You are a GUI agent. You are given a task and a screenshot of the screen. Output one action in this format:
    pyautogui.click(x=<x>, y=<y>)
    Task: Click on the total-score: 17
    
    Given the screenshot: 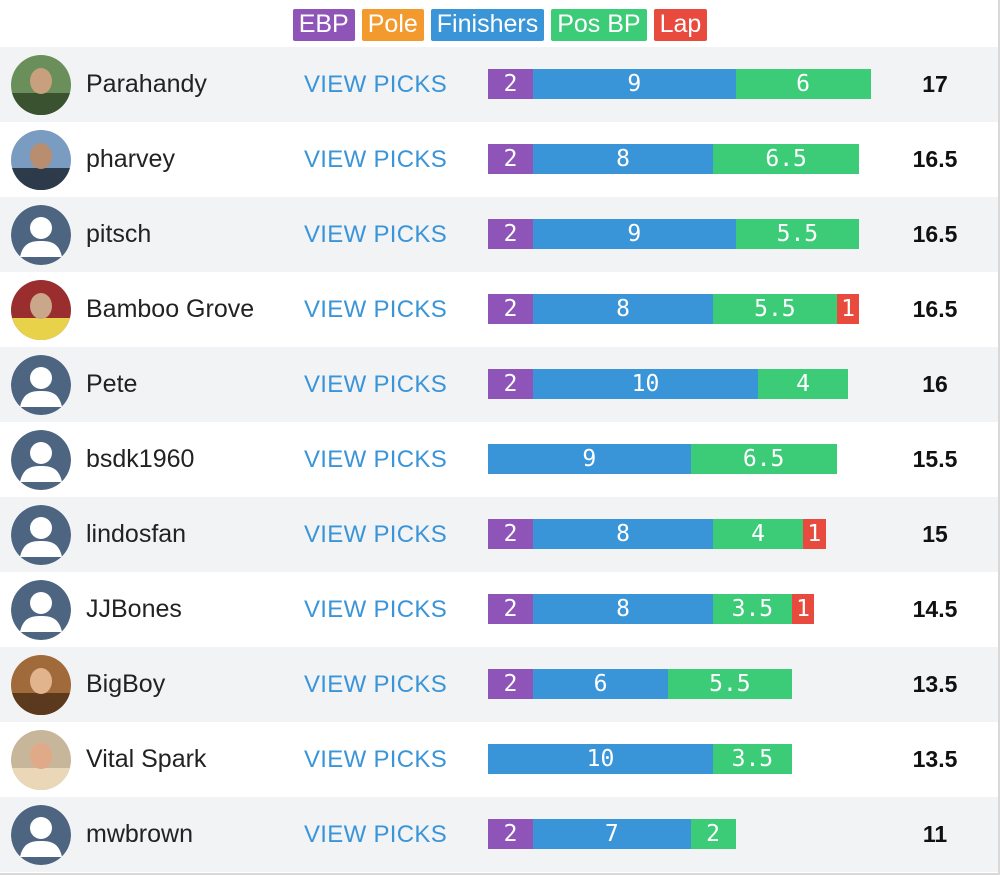 What is the action you would take?
    pyautogui.click(x=935, y=84)
    